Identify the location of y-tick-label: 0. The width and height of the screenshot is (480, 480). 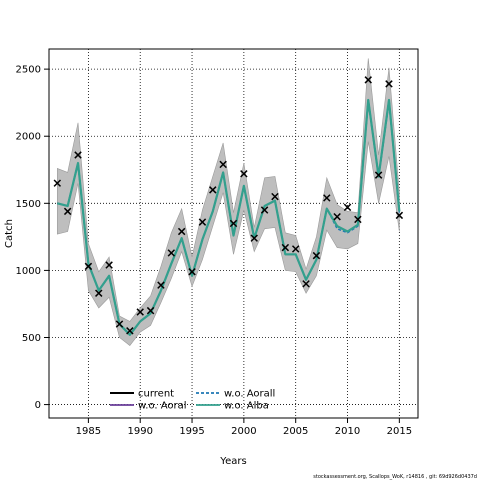
(38, 405).